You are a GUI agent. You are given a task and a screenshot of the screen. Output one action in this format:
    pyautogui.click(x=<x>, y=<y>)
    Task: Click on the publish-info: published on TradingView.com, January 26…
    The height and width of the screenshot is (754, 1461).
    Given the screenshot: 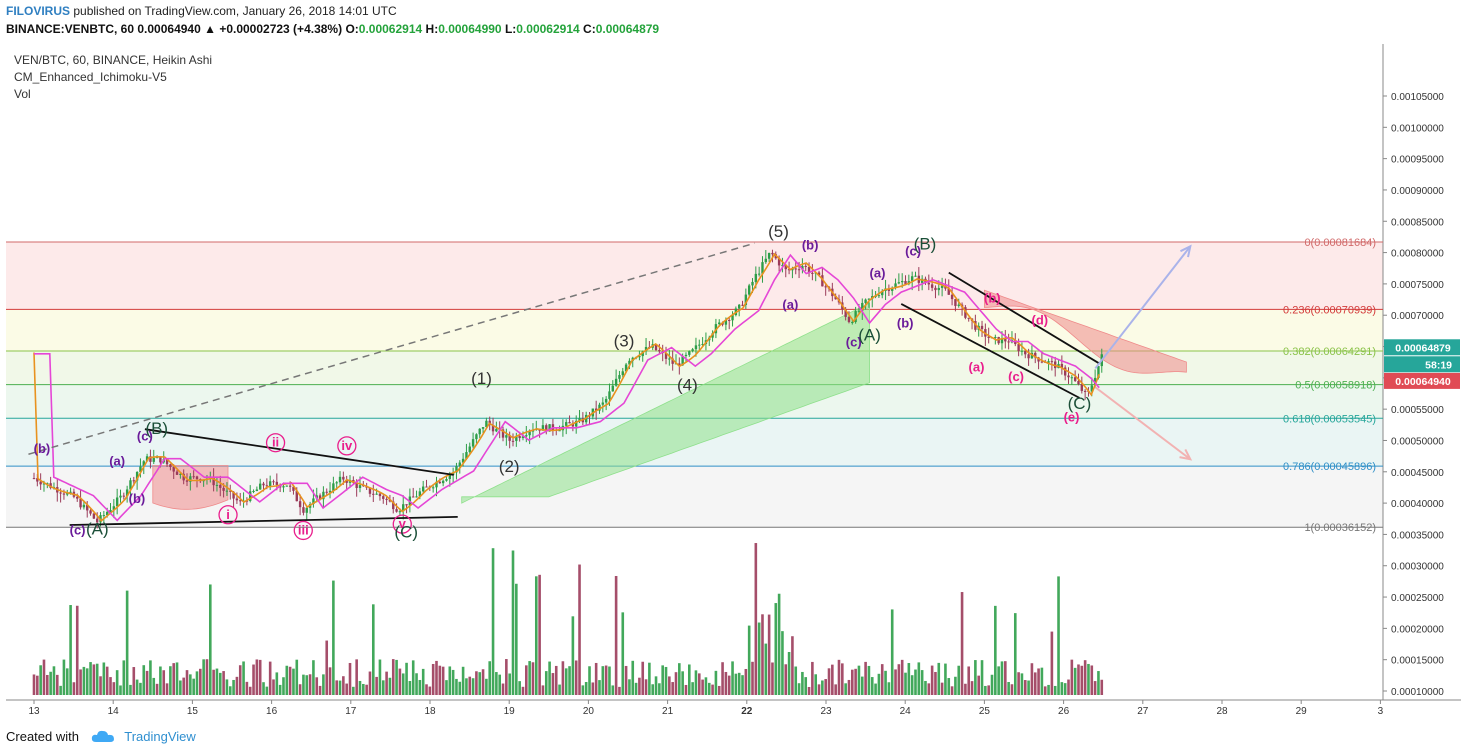 What is the action you would take?
    pyautogui.click(x=235, y=11)
    